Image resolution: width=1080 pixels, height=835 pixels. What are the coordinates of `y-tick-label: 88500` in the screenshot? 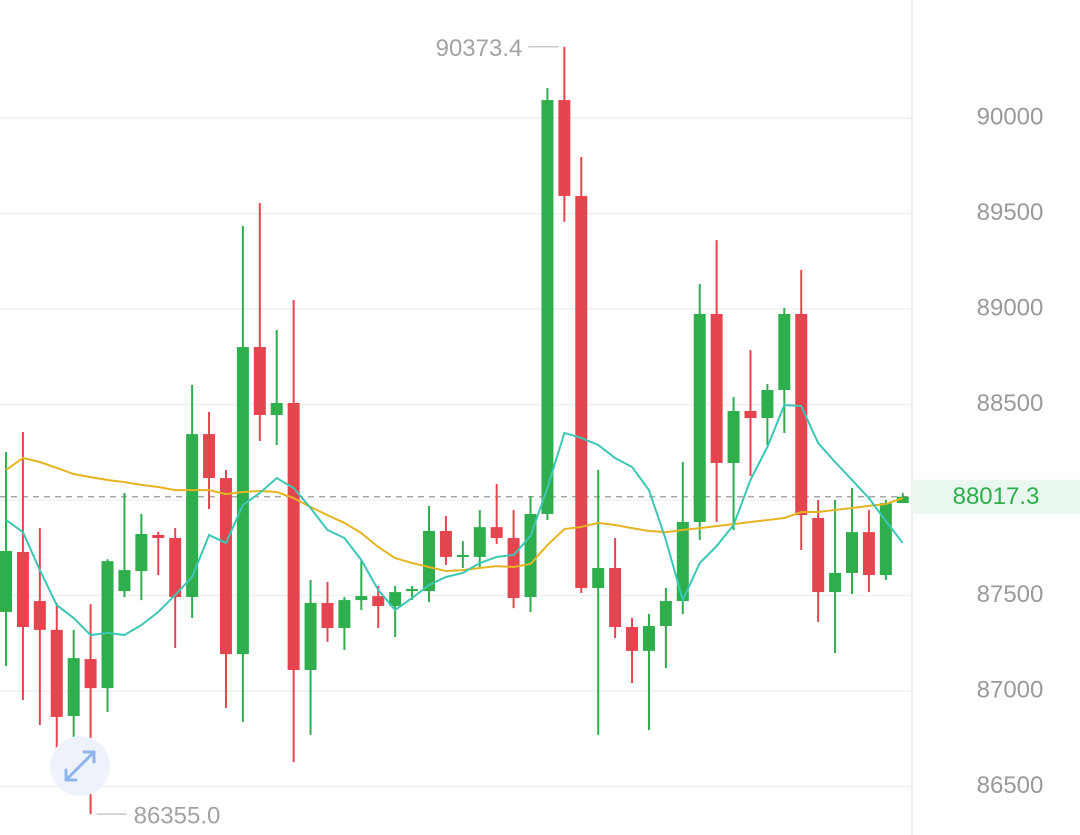 It's located at (1010, 403).